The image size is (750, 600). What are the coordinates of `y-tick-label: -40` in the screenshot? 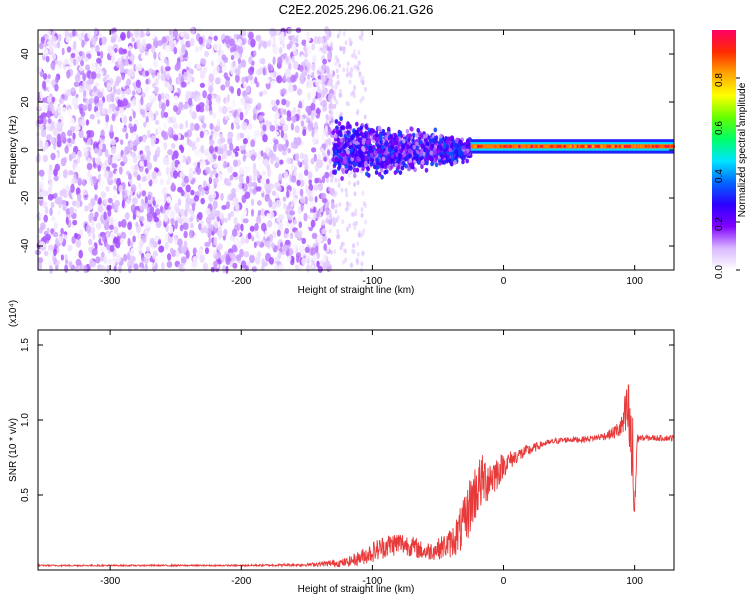 It's located at (25, 245).